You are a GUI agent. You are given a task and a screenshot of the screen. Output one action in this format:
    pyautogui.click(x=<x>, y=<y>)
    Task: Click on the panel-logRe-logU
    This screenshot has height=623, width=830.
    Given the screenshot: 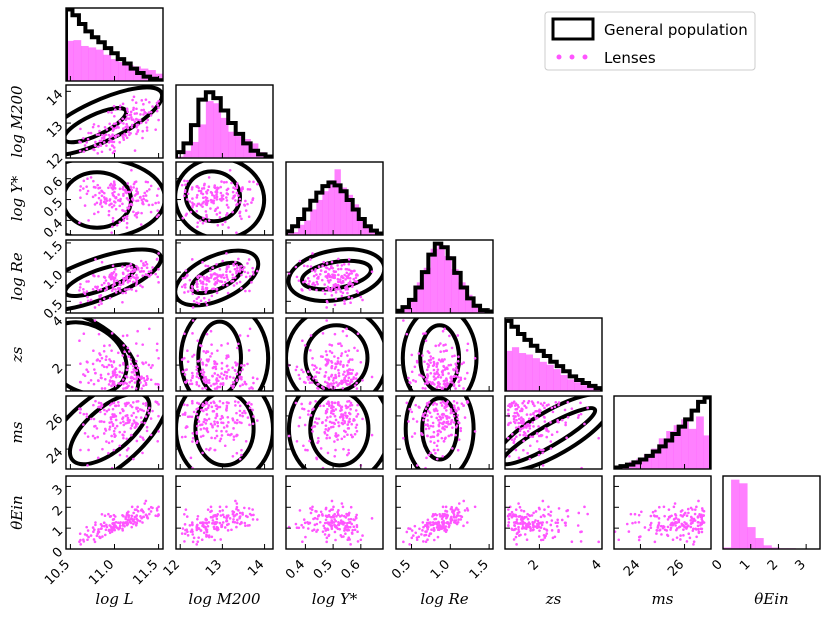 What is the action you would take?
    pyautogui.click(x=334, y=276)
    